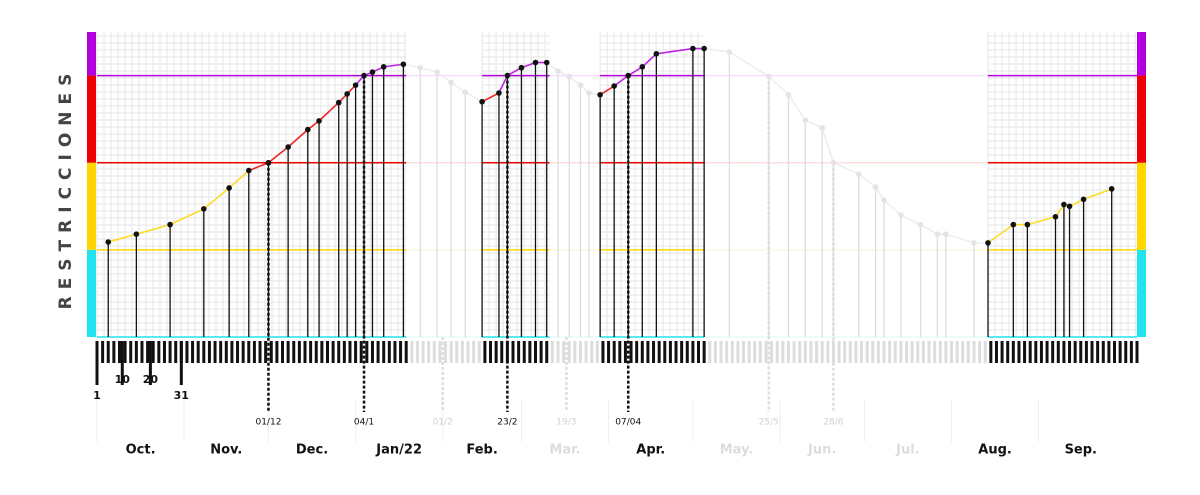 This screenshot has height=495, width=1200. I want to click on date-label: 04/1, so click(364, 423).